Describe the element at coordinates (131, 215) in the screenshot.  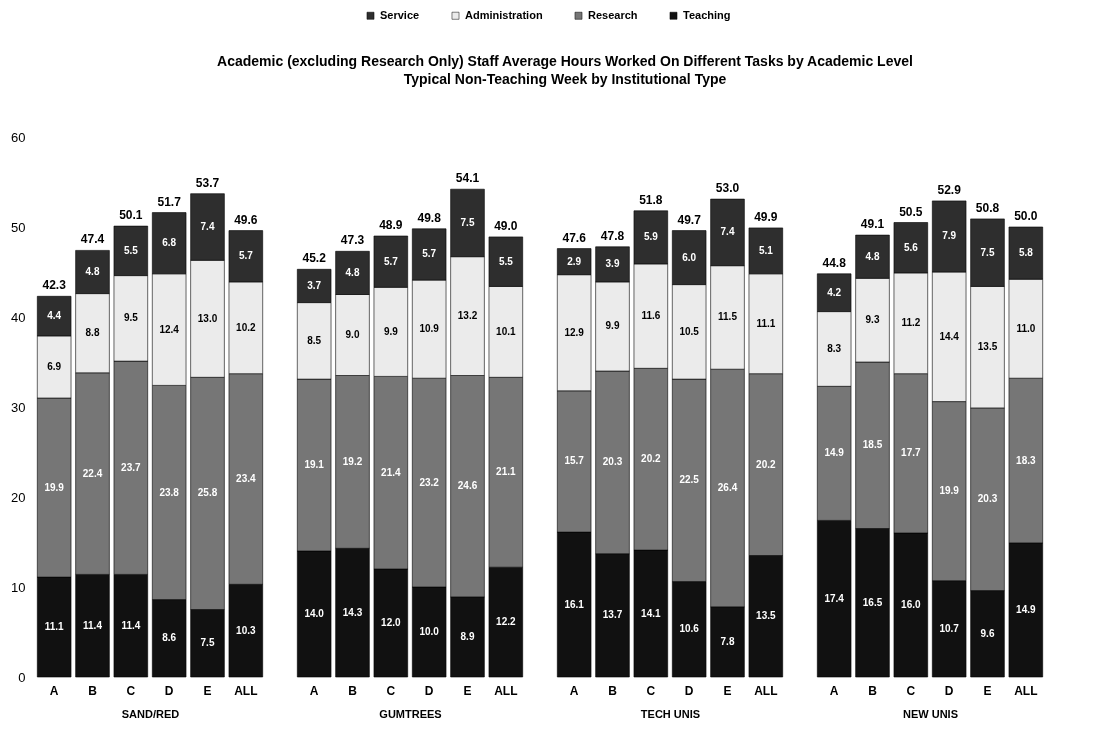
I see `total-label: 50.1` at that location.